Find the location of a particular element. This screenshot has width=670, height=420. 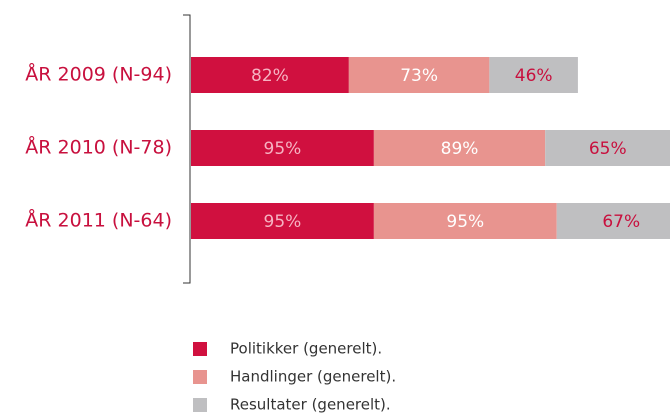

value-label: 89% is located at coordinates (460, 149).